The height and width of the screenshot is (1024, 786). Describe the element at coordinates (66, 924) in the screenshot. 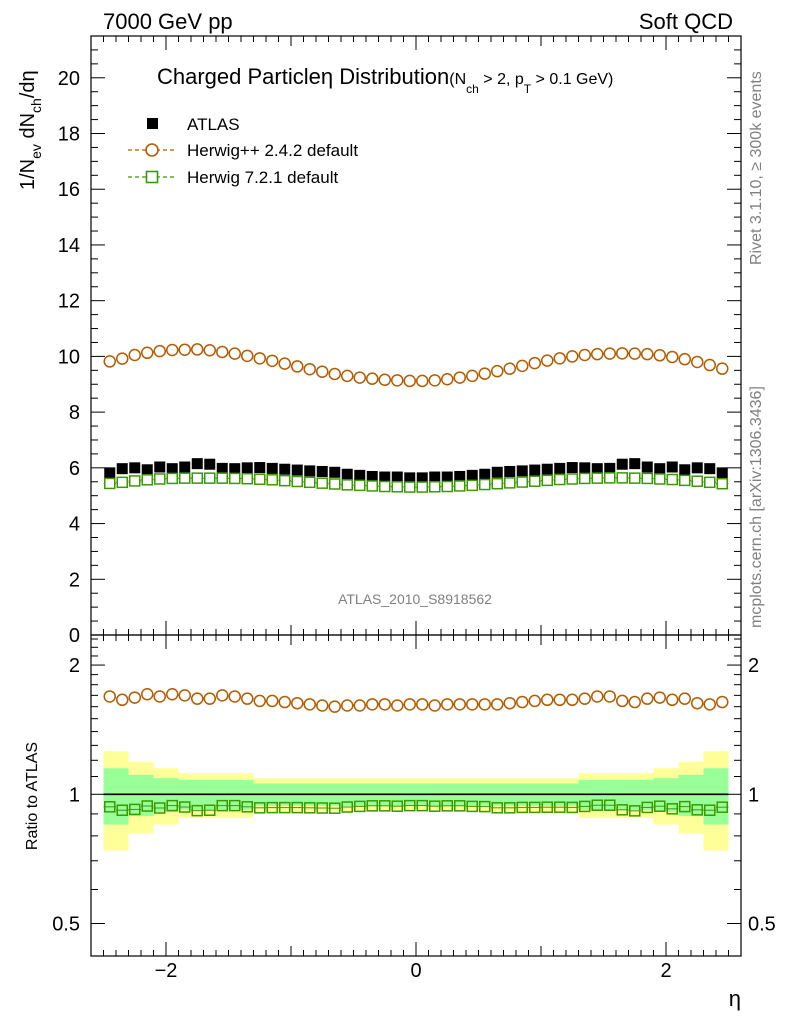

I see `ratio-y-tick-label: 0.5` at that location.